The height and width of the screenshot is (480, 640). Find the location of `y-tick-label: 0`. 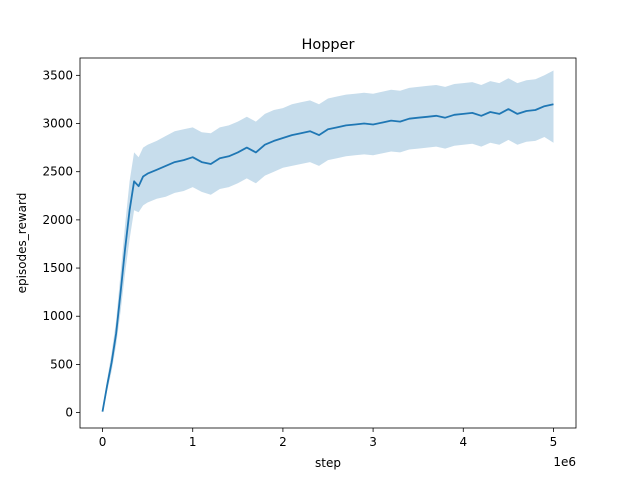

y-tick-label: 0 is located at coordinates (69, 413).